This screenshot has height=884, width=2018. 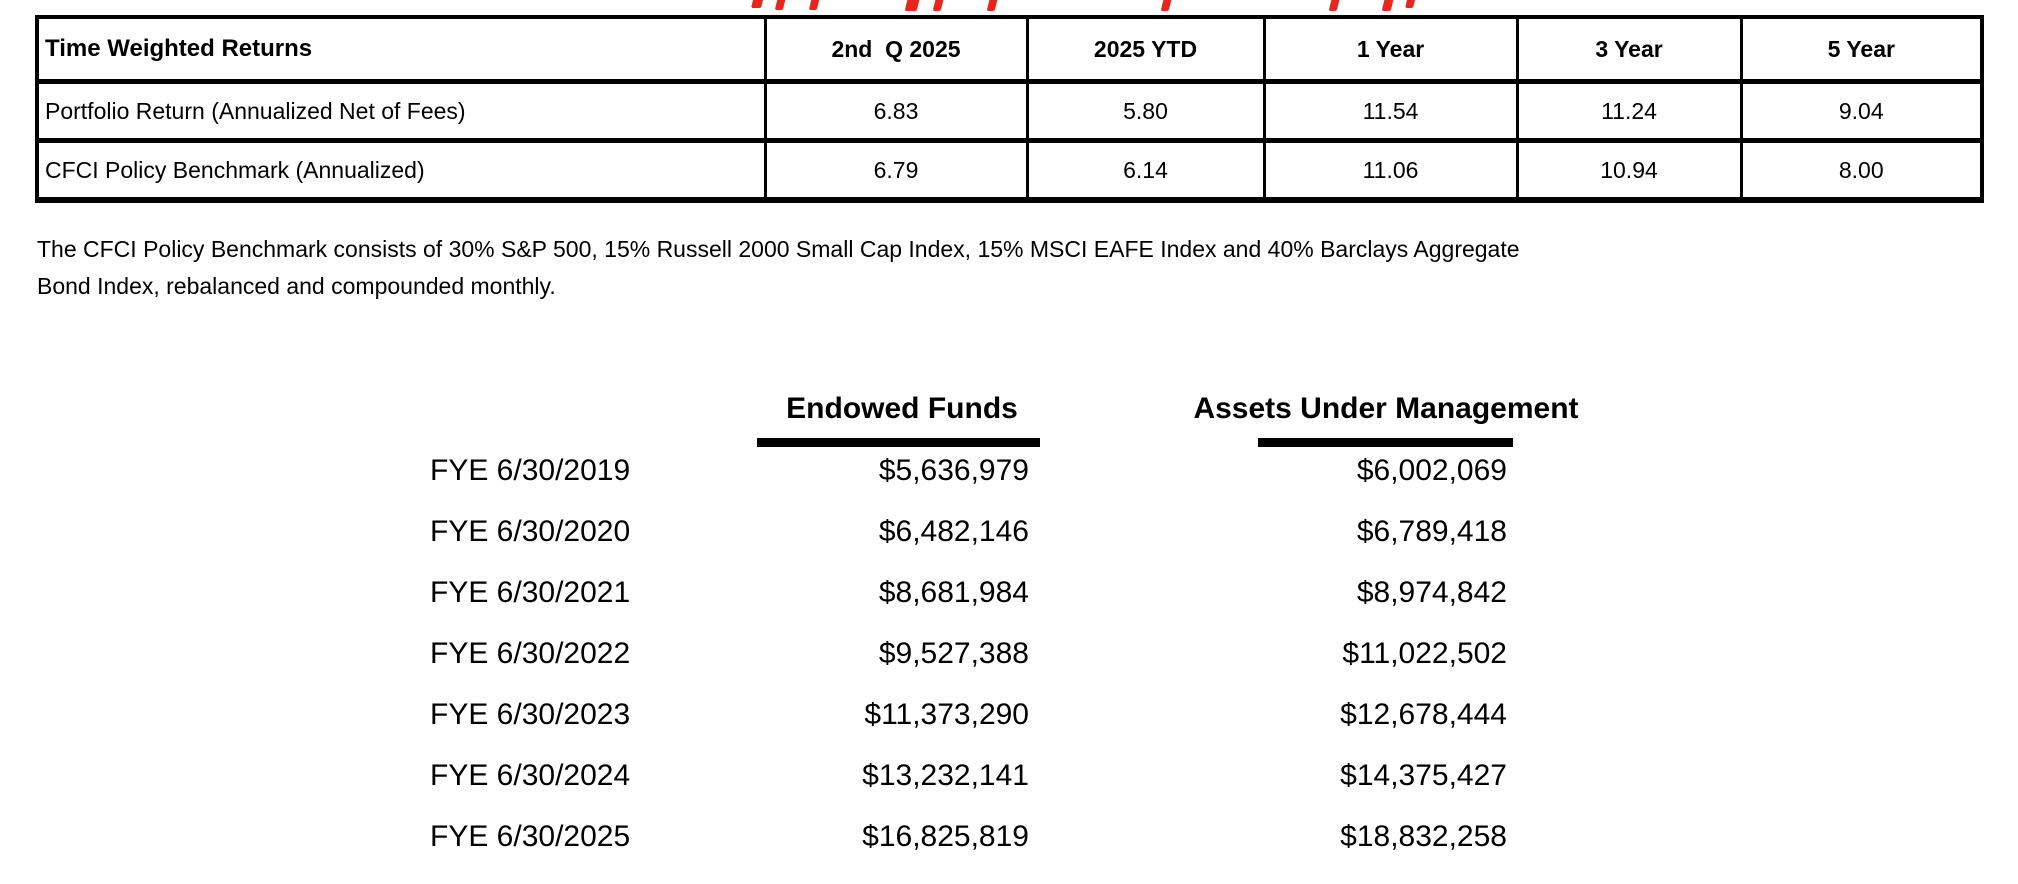 What do you see at coordinates (946, 714) in the screenshot?
I see `endowed-value: $11,373,290` at bounding box center [946, 714].